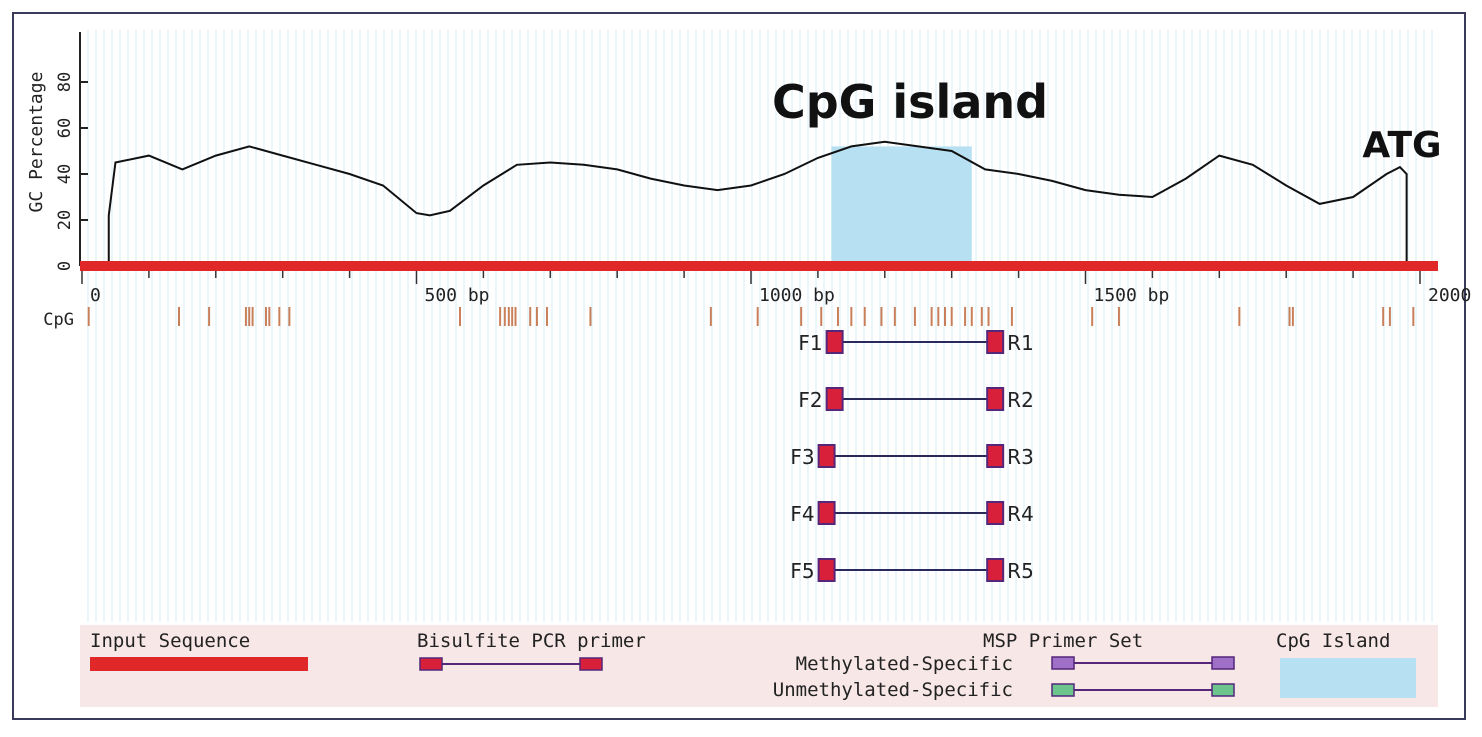 This screenshot has height=737, width=1482. I want to click on cpg-sites-track, so click(751, 316).